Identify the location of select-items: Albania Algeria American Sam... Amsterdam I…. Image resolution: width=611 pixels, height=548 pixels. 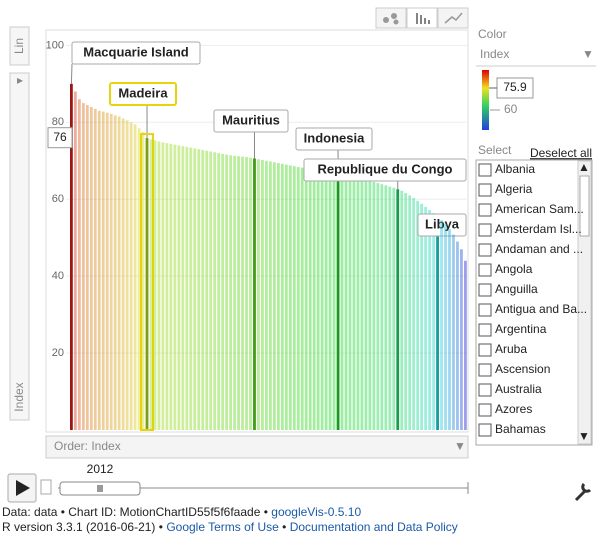
(532, 299).